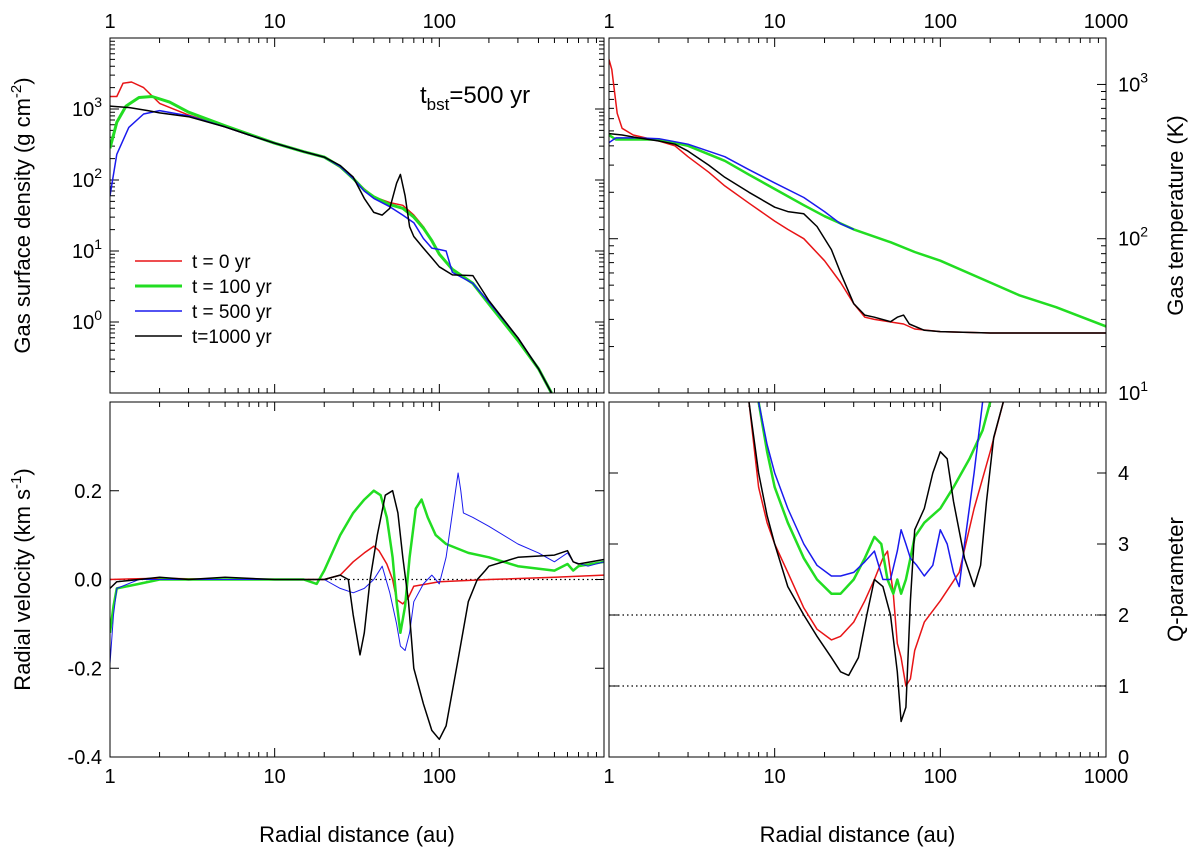 This screenshot has width=1200, height=856. What do you see at coordinates (1123, 545) in the screenshot?
I see `y-tick-label: 3` at bounding box center [1123, 545].